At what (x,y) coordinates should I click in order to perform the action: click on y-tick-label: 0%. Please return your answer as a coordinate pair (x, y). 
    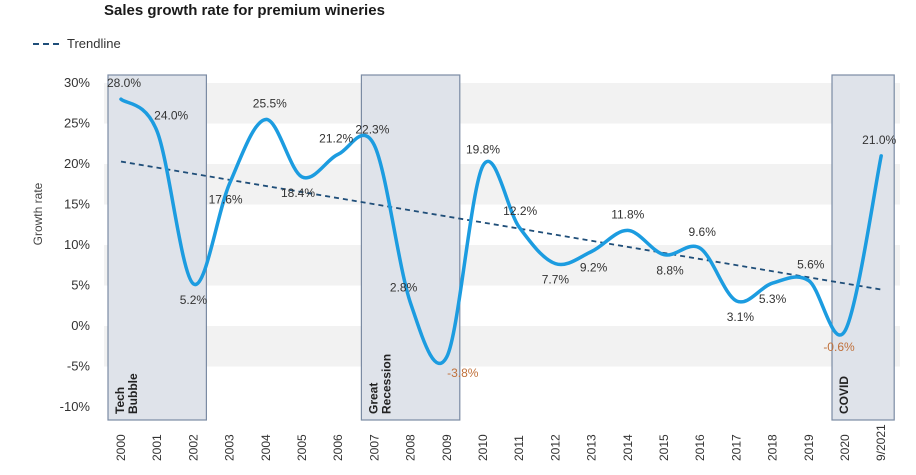
    Looking at the image, I should click on (80, 325).